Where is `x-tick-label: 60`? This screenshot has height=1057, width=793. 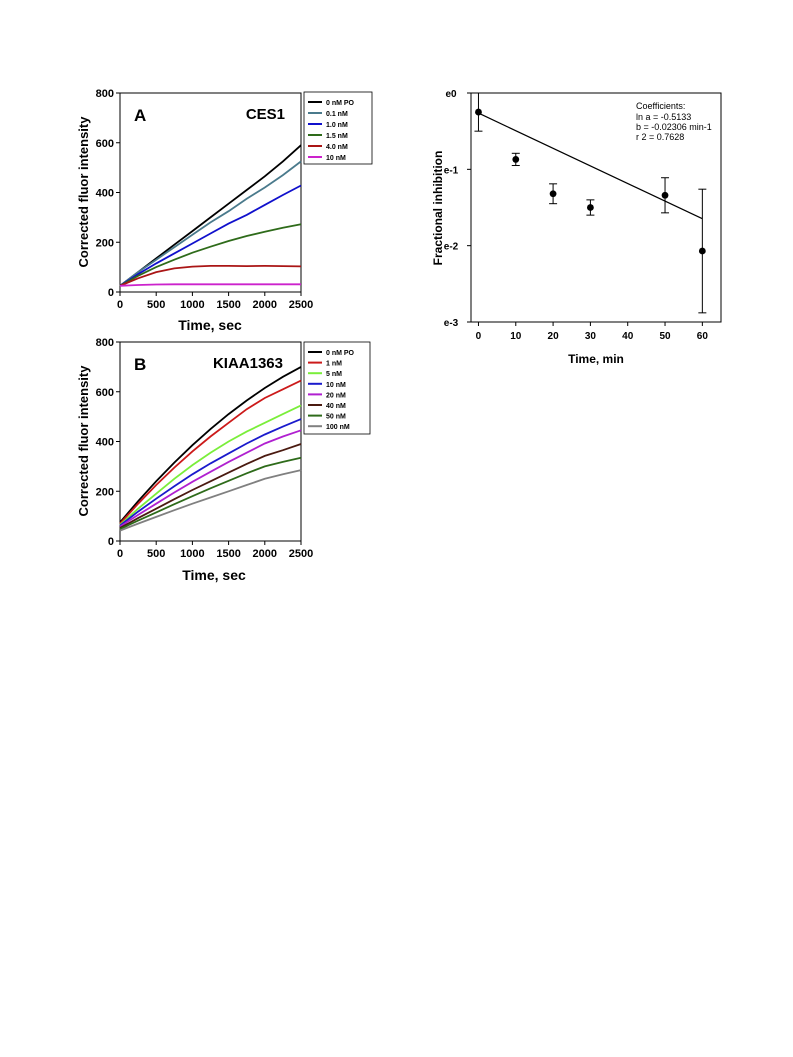 x-tick-label: 60 is located at coordinates (703, 336).